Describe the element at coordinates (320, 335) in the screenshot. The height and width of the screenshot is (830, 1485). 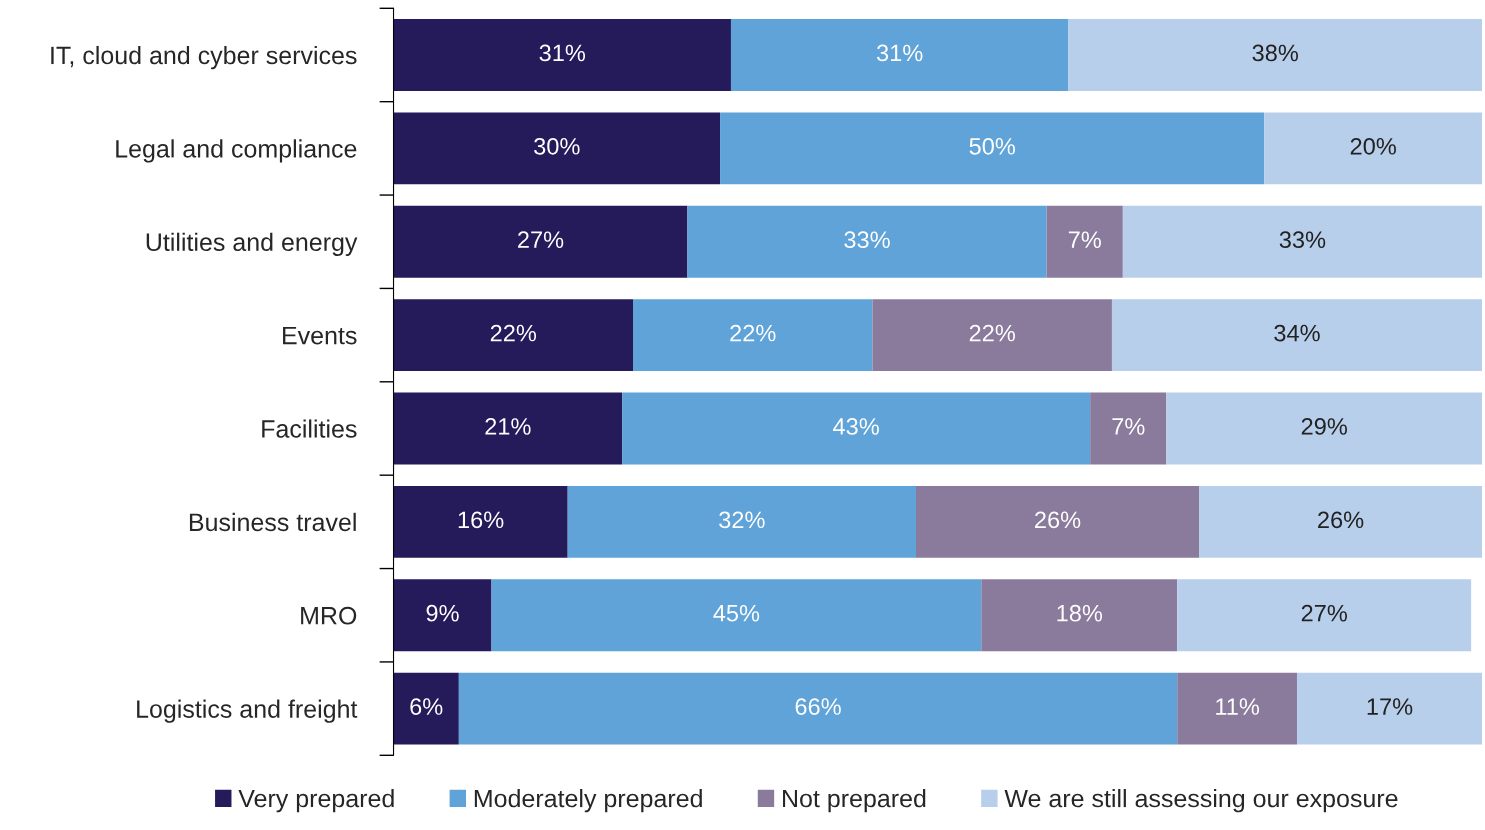
I see `y-tick-label: Events` at that location.